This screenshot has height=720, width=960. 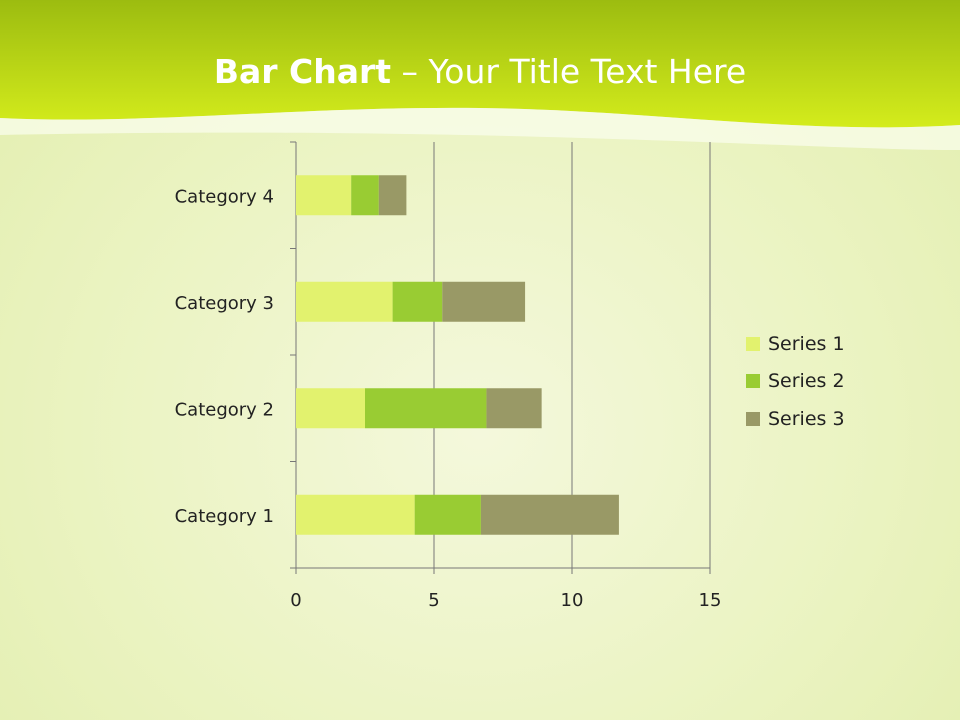 I want to click on legend-label: Series 1, so click(x=806, y=343).